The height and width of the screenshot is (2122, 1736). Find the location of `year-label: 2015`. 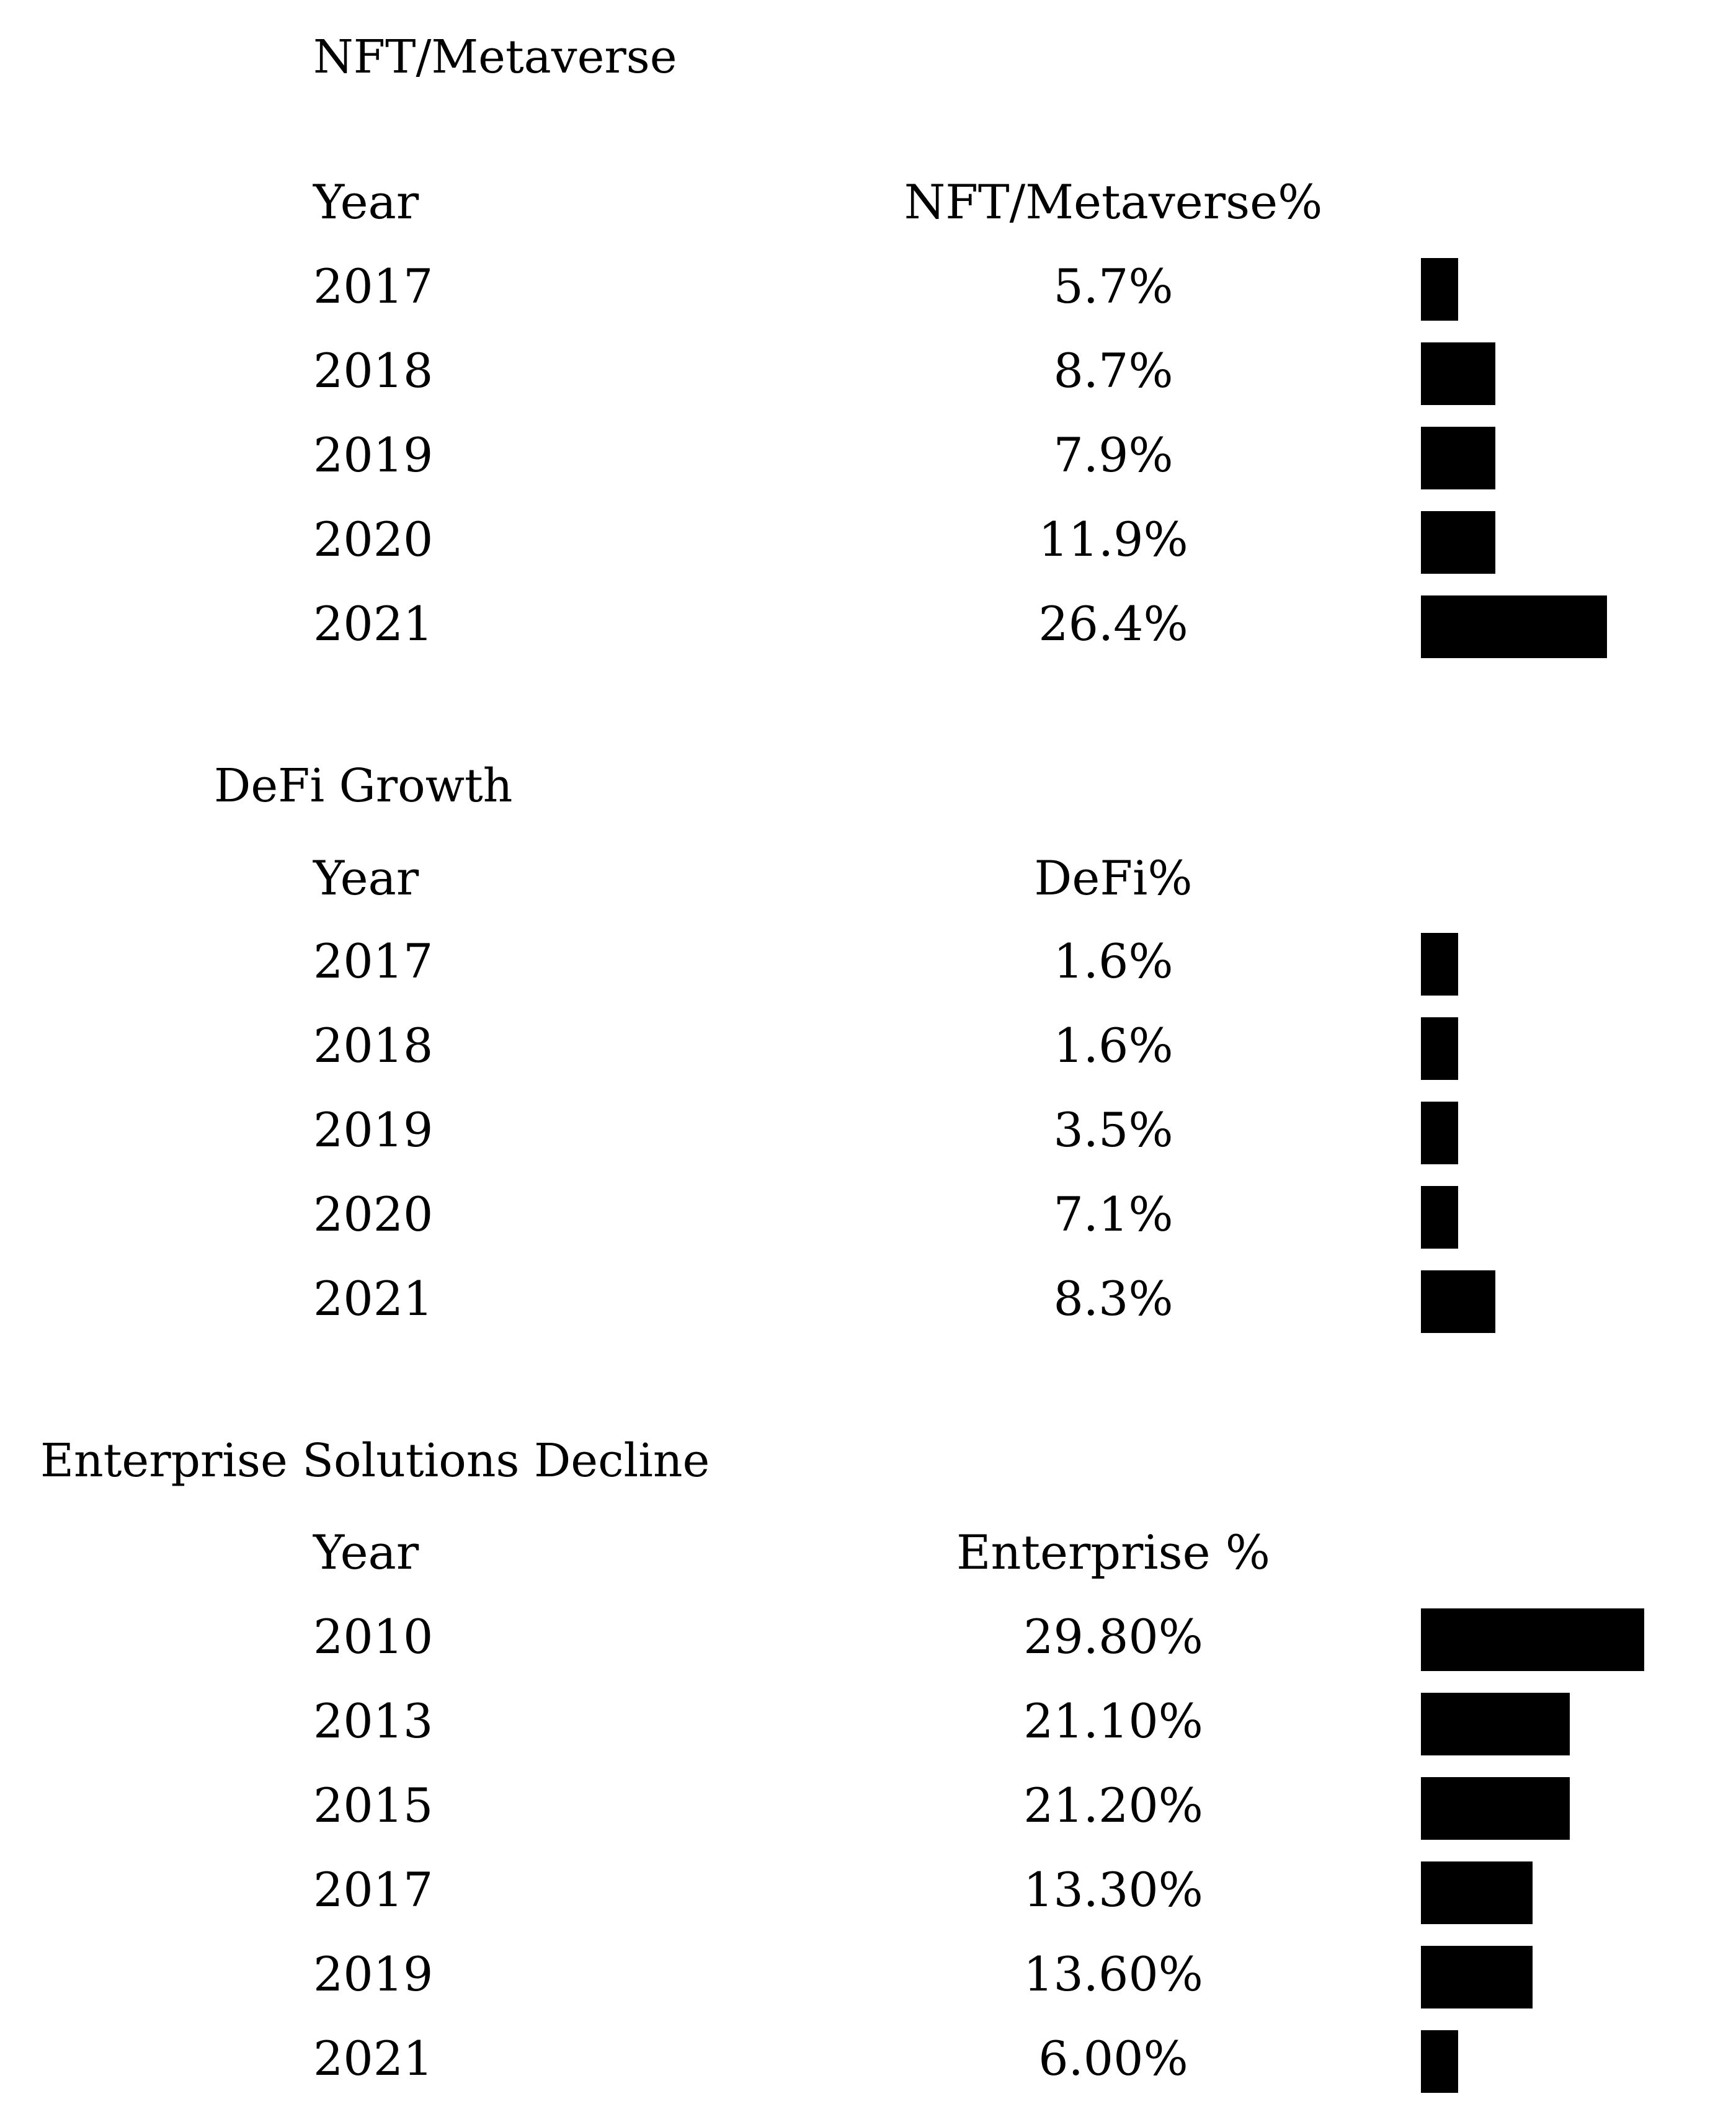

year-label: 2015 is located at coordinates (374, 1805).